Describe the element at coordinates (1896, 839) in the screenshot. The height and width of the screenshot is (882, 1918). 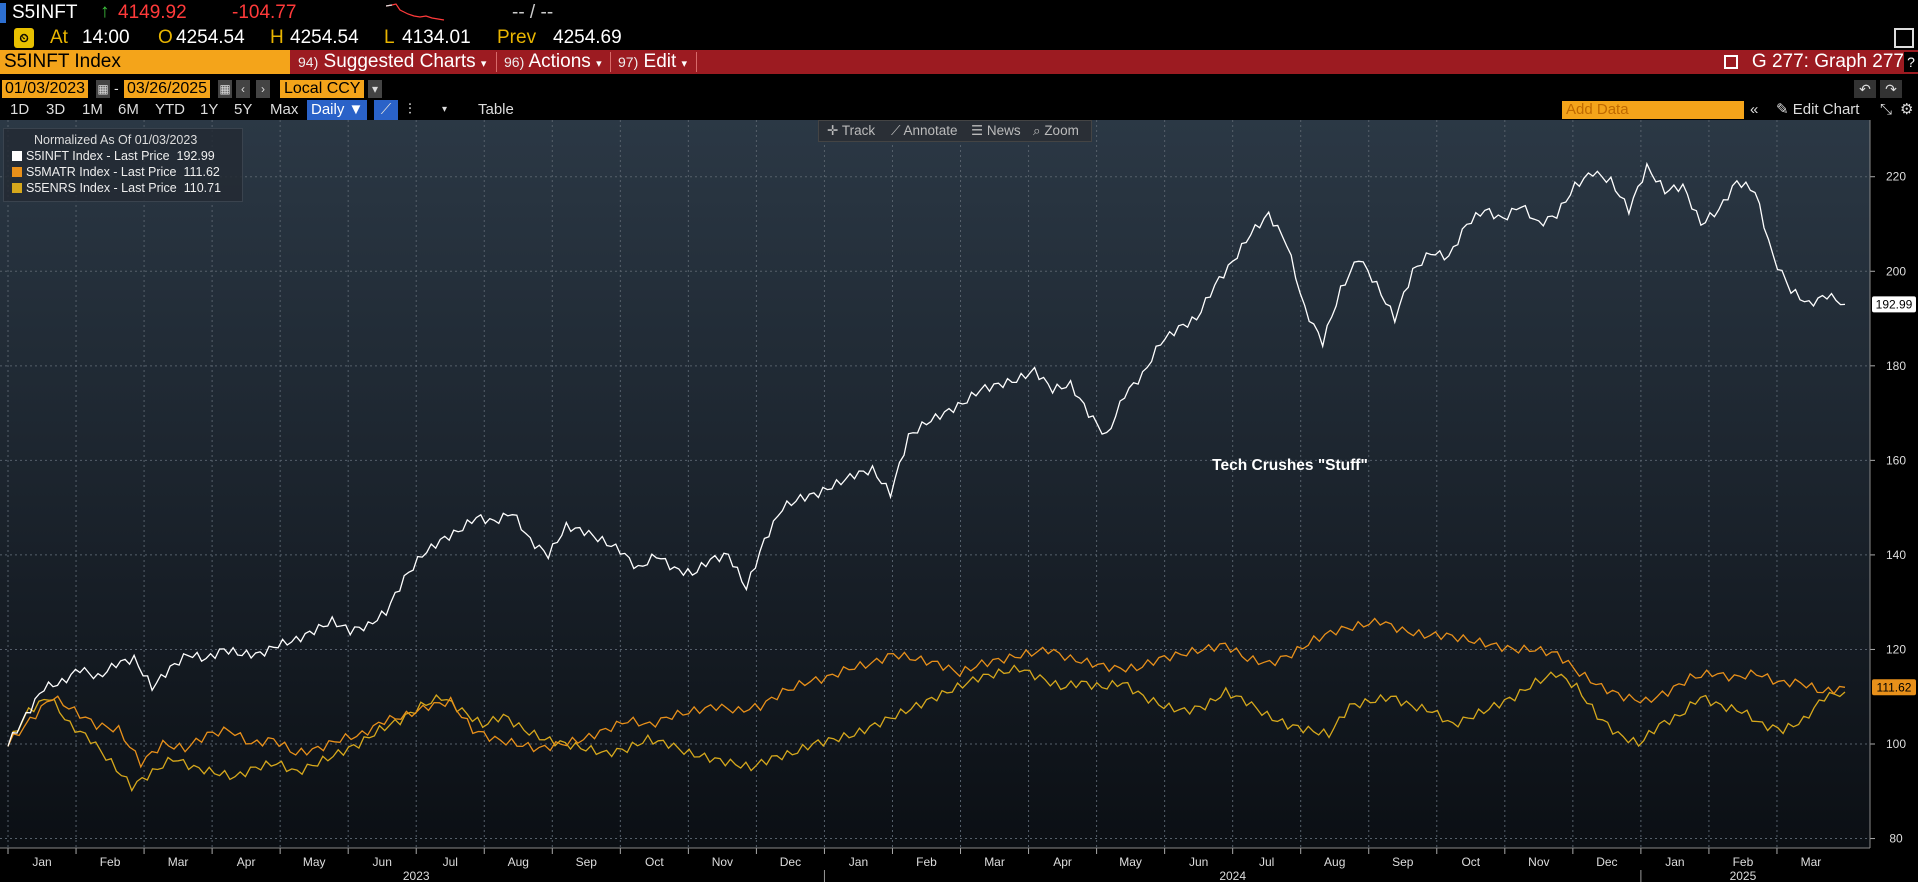
I see `y-tick-label: 80` at that location.